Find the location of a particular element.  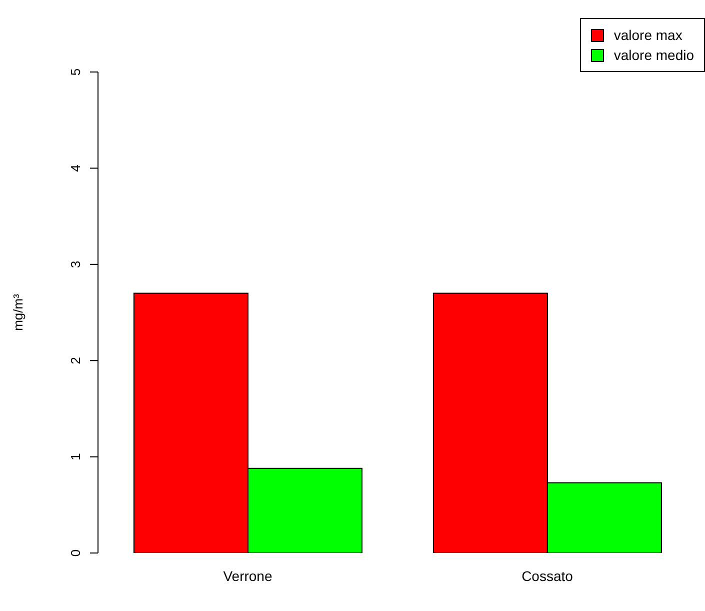

y-tick-label: 4 is located at coordinates (75, 168).